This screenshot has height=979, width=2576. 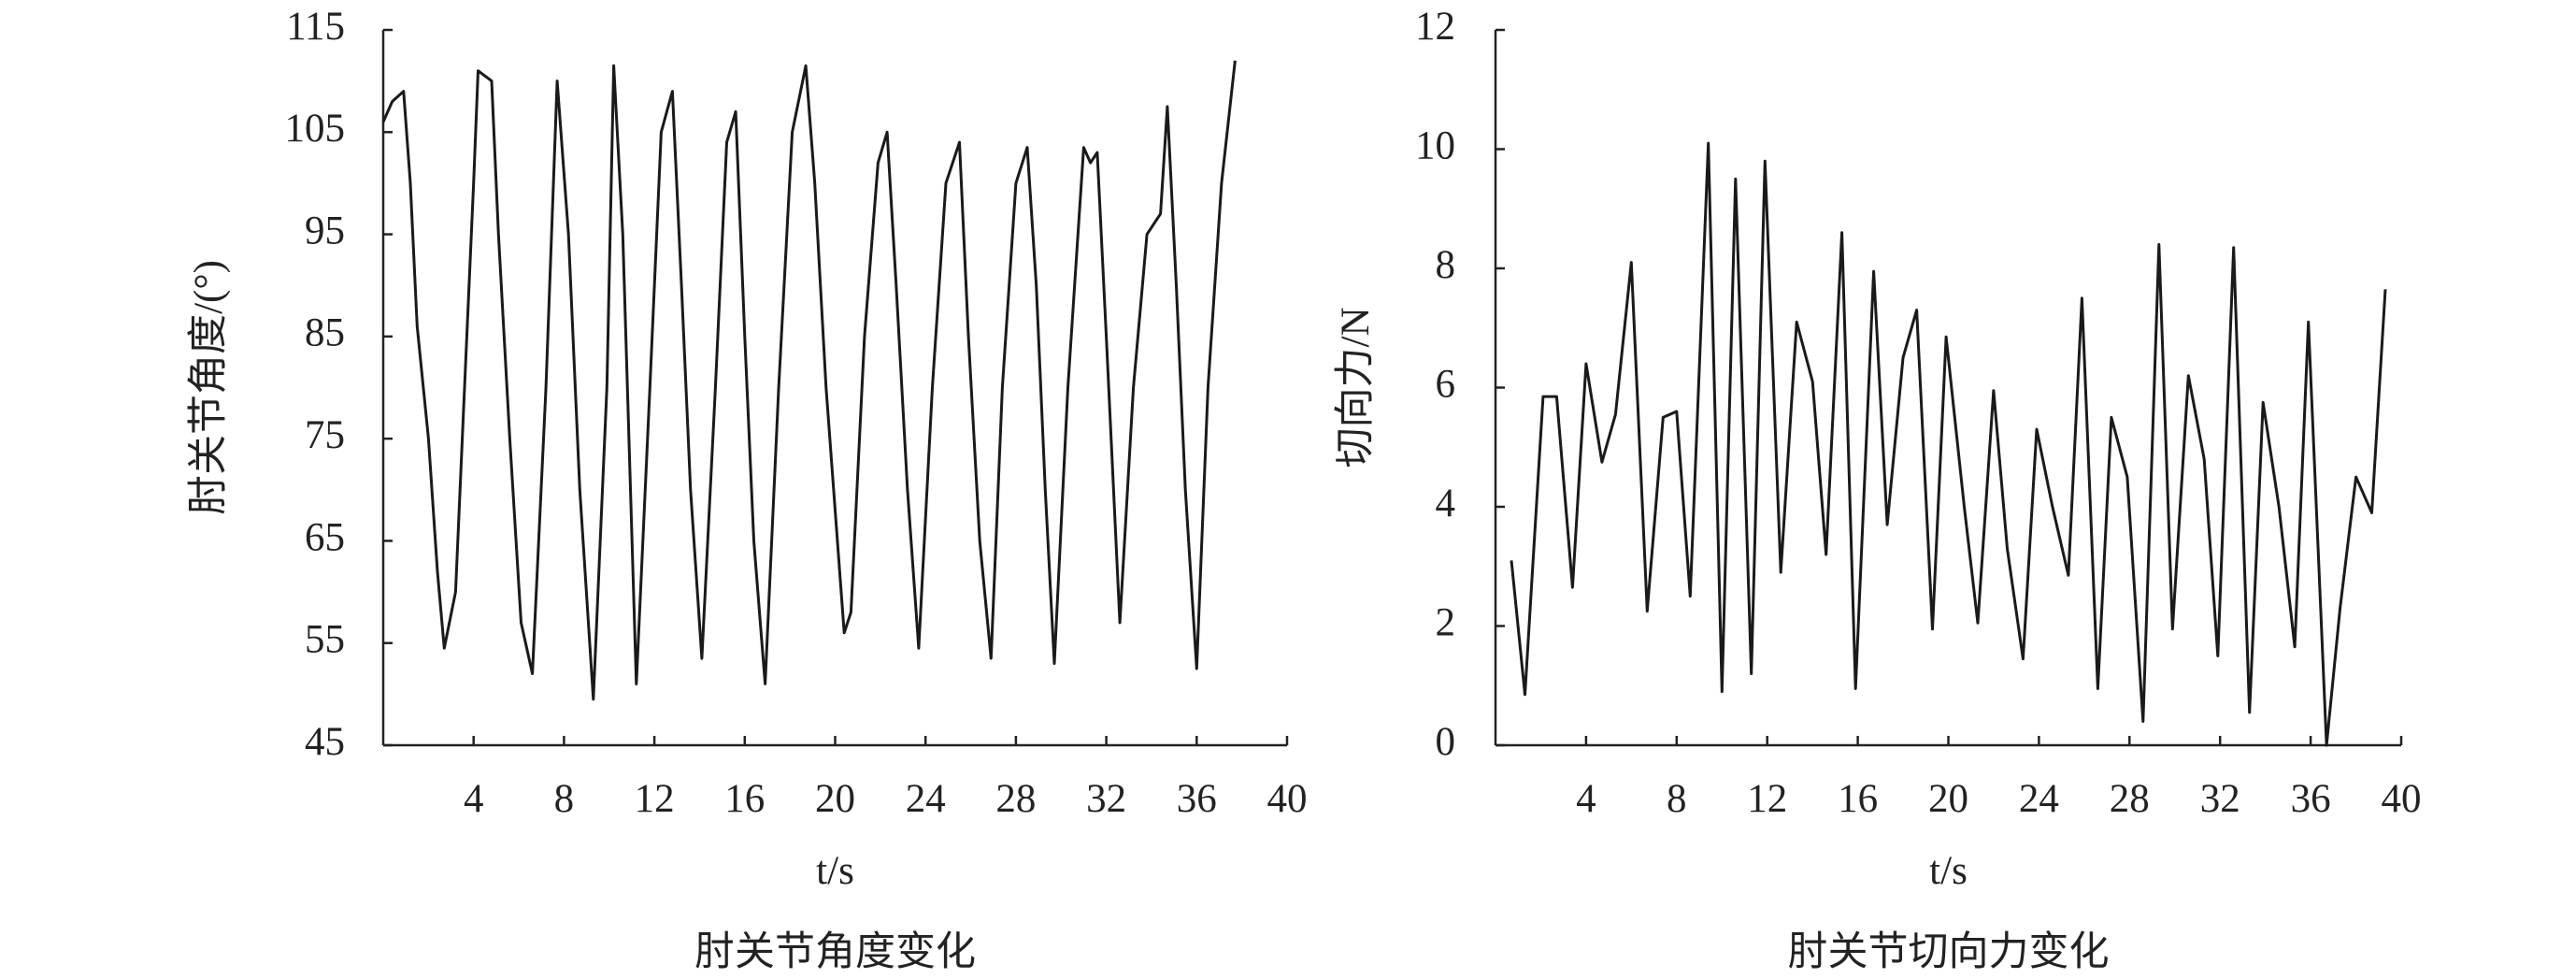 I want to click on y-tick-label: 45, so click(x=325, y=742).